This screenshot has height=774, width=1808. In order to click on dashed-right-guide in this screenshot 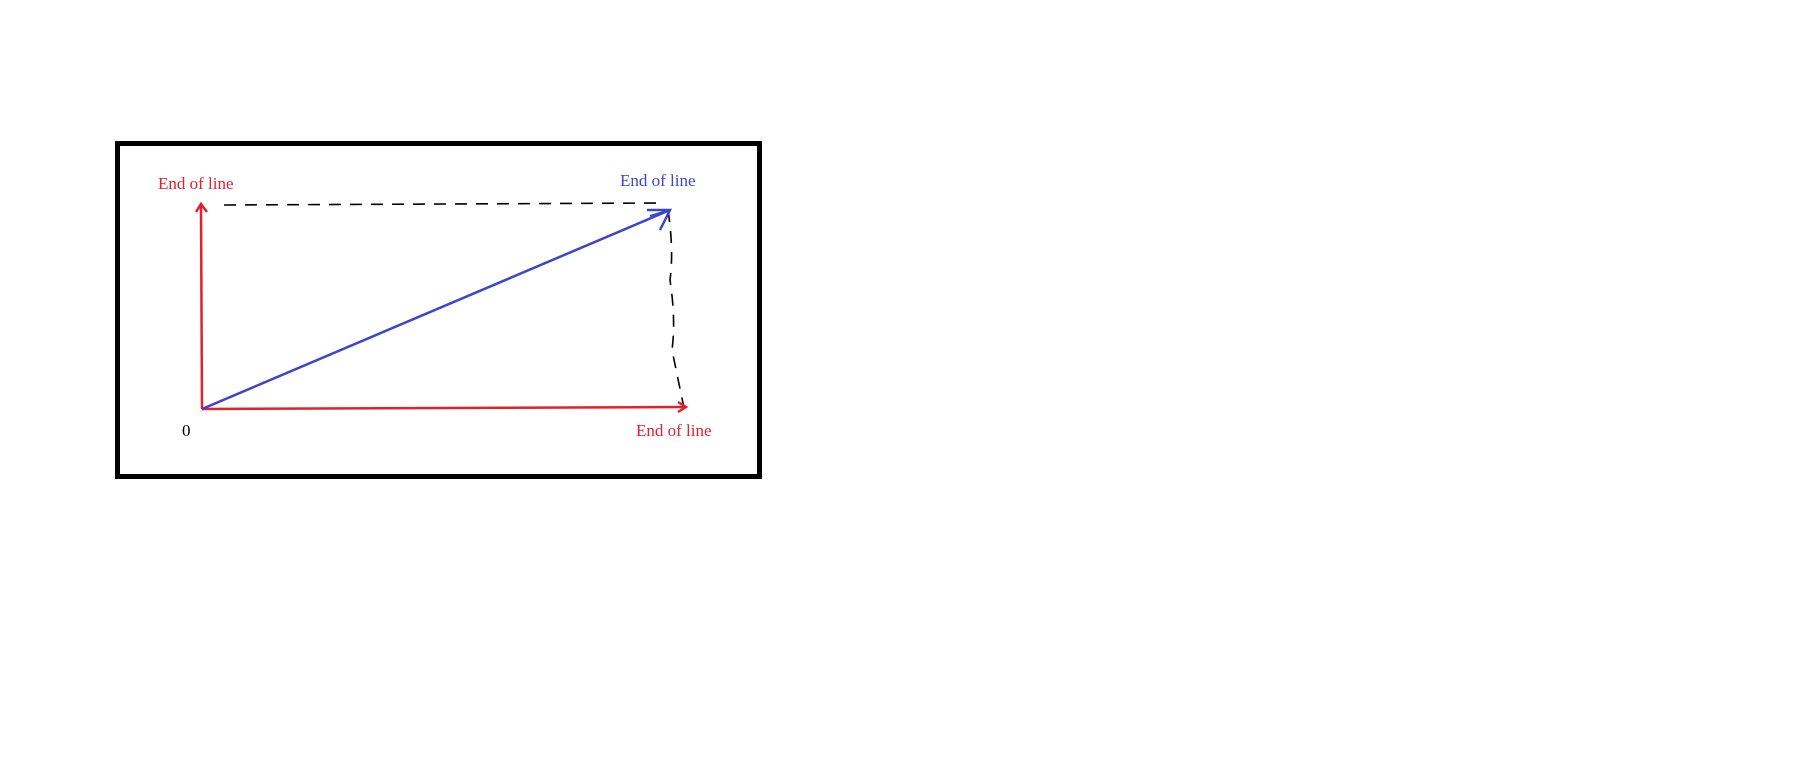, I will do `click(676, 309)`.